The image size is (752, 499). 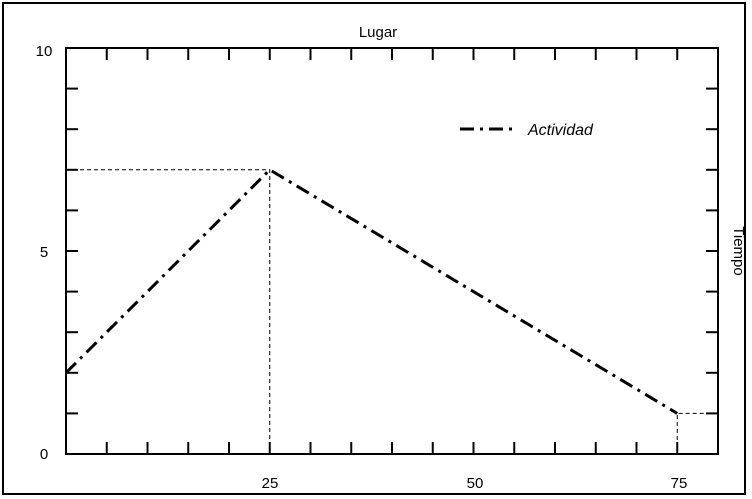 What do you see at coordinates (44, 454) in the screenshot?
I see `y-tick-label: 0` at bounding box center [44, 454].